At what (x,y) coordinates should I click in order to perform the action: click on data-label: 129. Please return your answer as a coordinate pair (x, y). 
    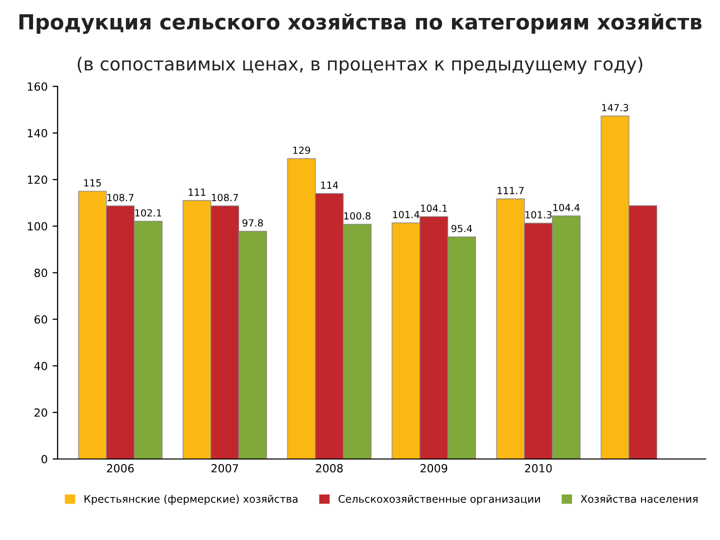
    Looking at the image, I should click on (301, 150).